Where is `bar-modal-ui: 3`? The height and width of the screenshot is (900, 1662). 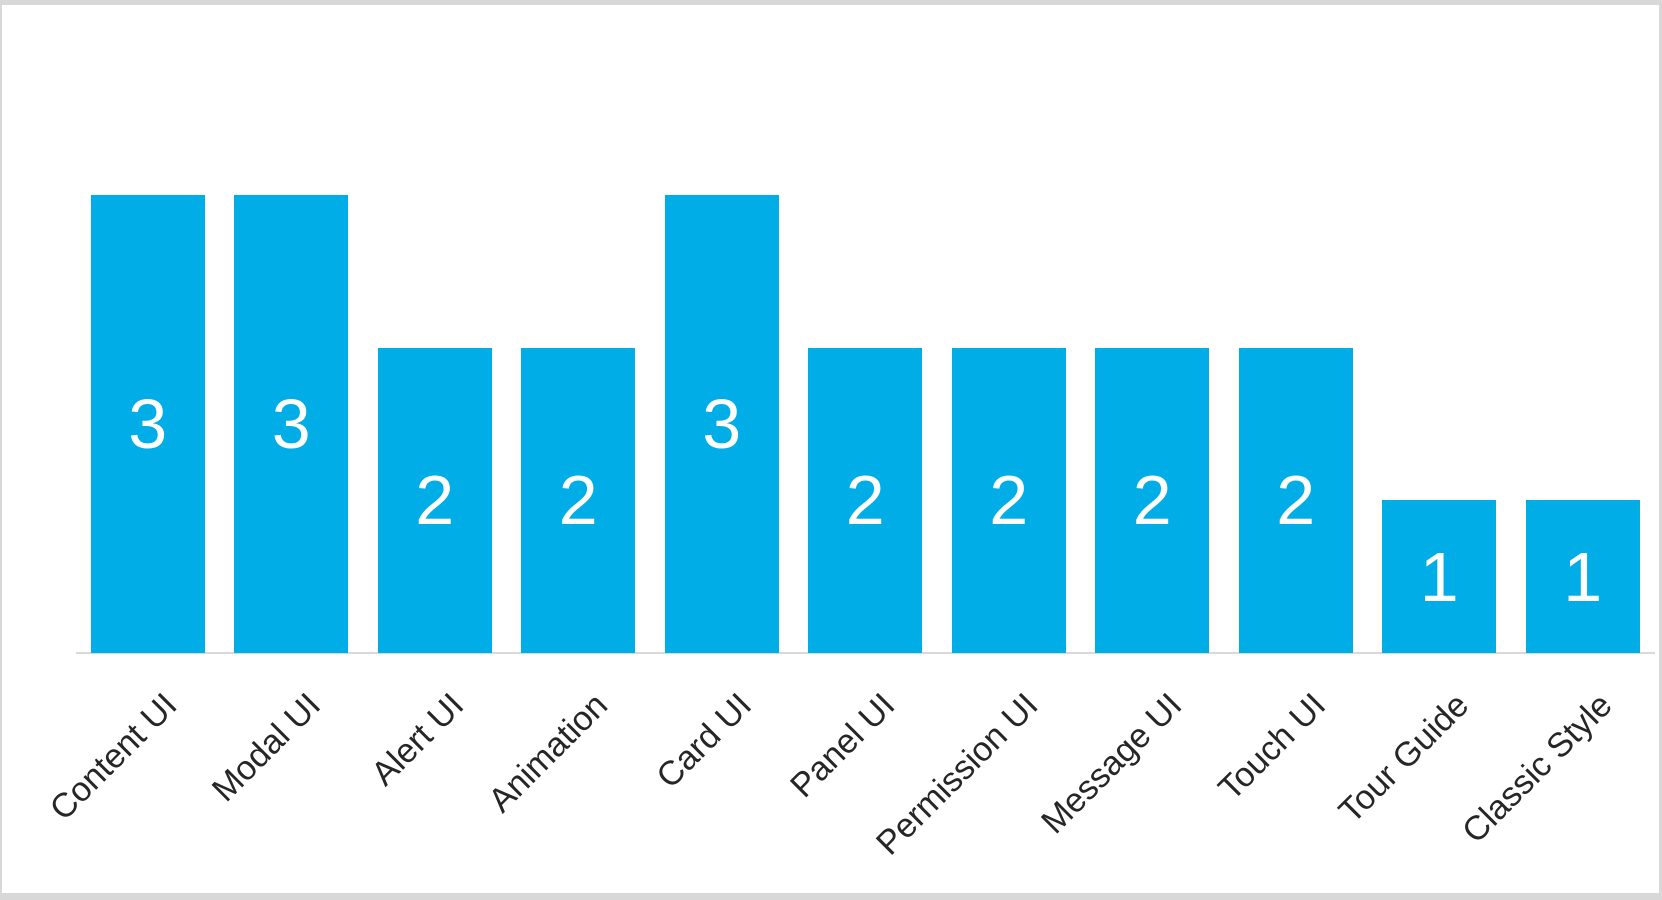
bar-modal-ui: 3 is located at coordinates (291, 423).